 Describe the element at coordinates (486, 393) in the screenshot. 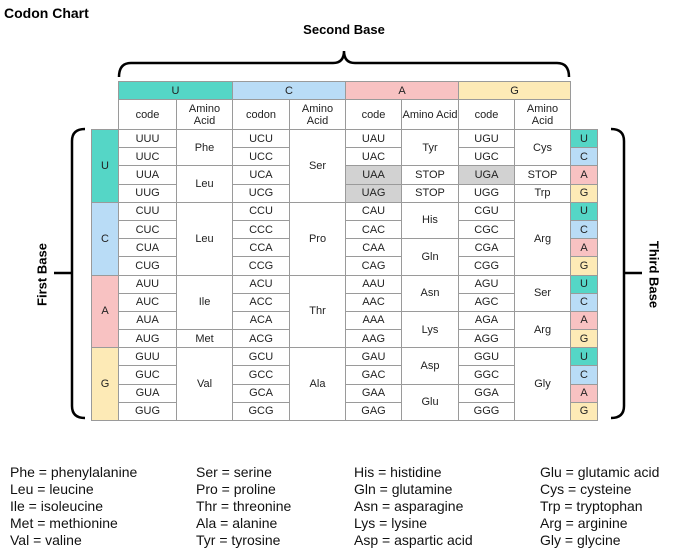

I see `codon: GGA` at that location.